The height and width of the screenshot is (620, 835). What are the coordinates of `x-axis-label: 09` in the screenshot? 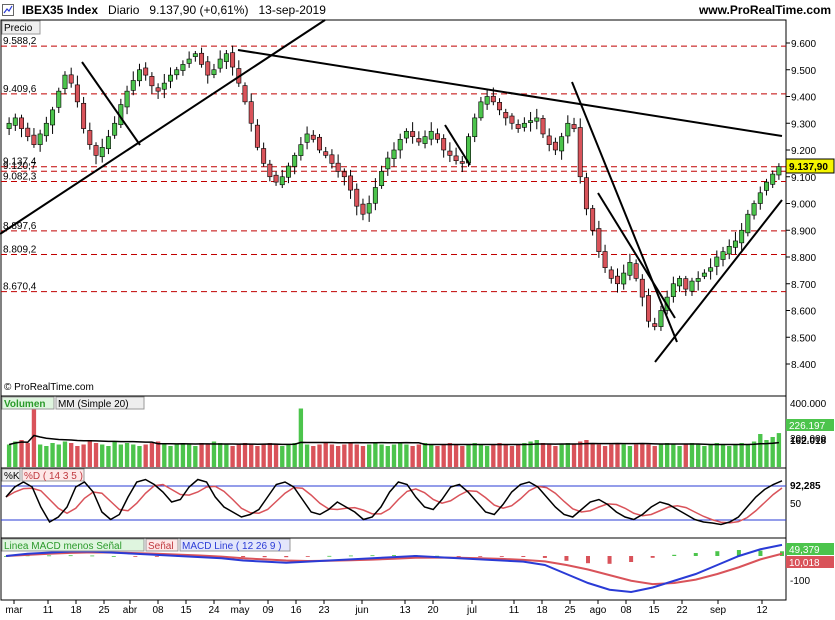 It's located at (268, 610).